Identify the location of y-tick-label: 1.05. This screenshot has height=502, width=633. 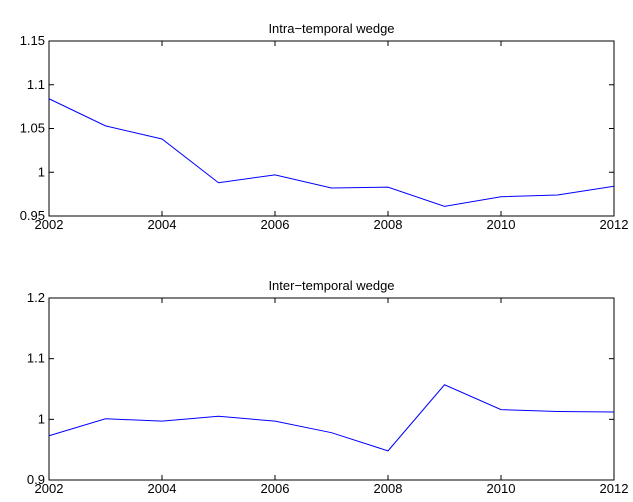
(32, 128).